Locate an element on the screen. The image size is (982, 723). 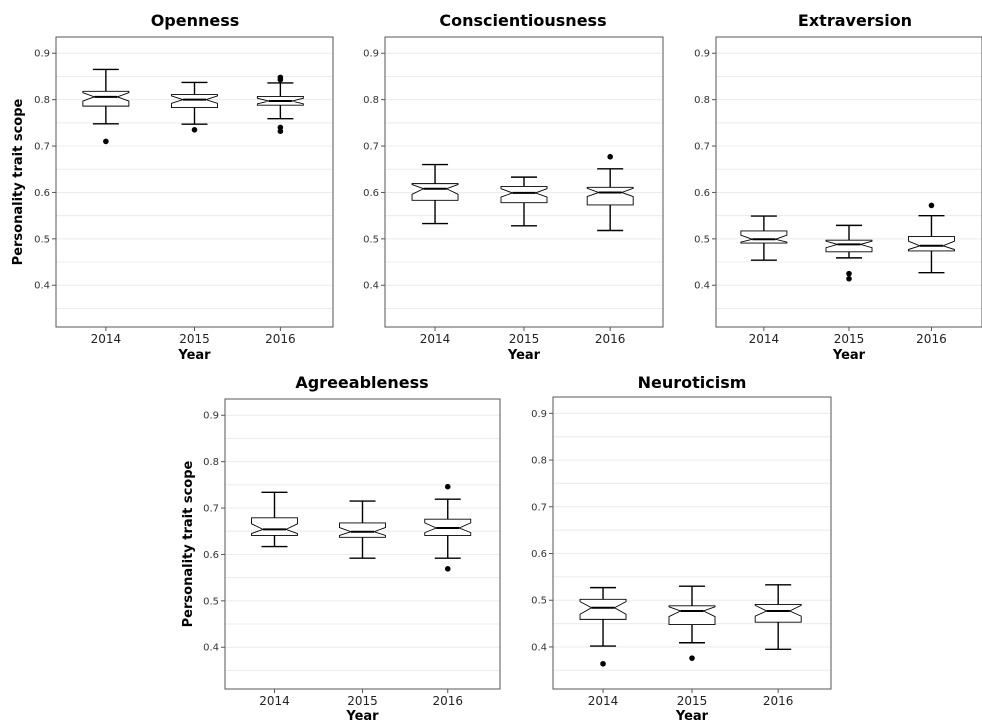
openness-y-axis-label: Personality trait scope is located at coordinates (18, 181).